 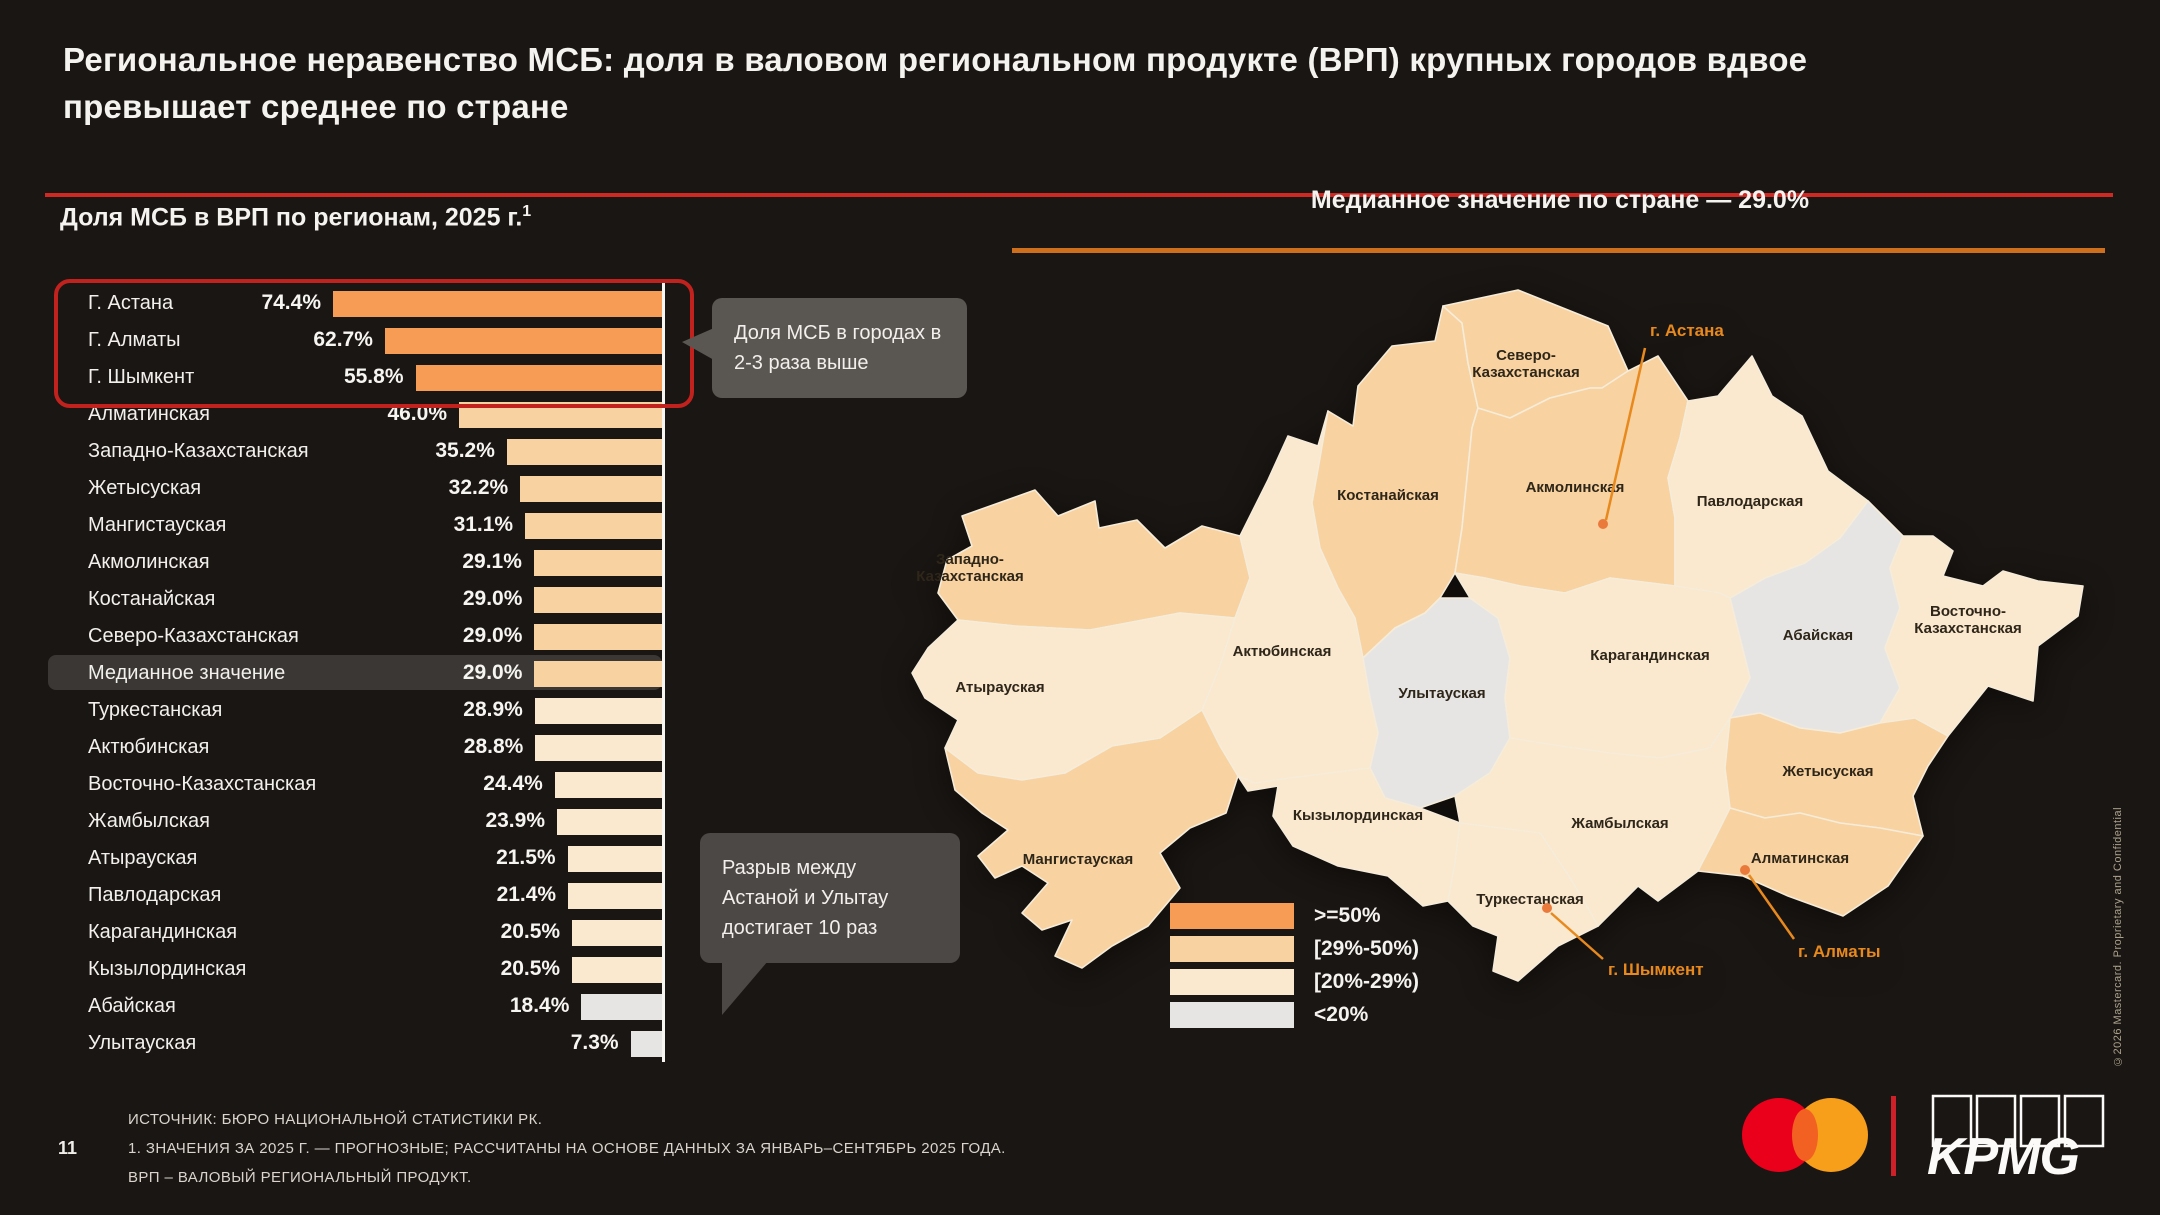 I want to click on chart-row: Мангистауская 31.1%, so click(x=370, y=526).